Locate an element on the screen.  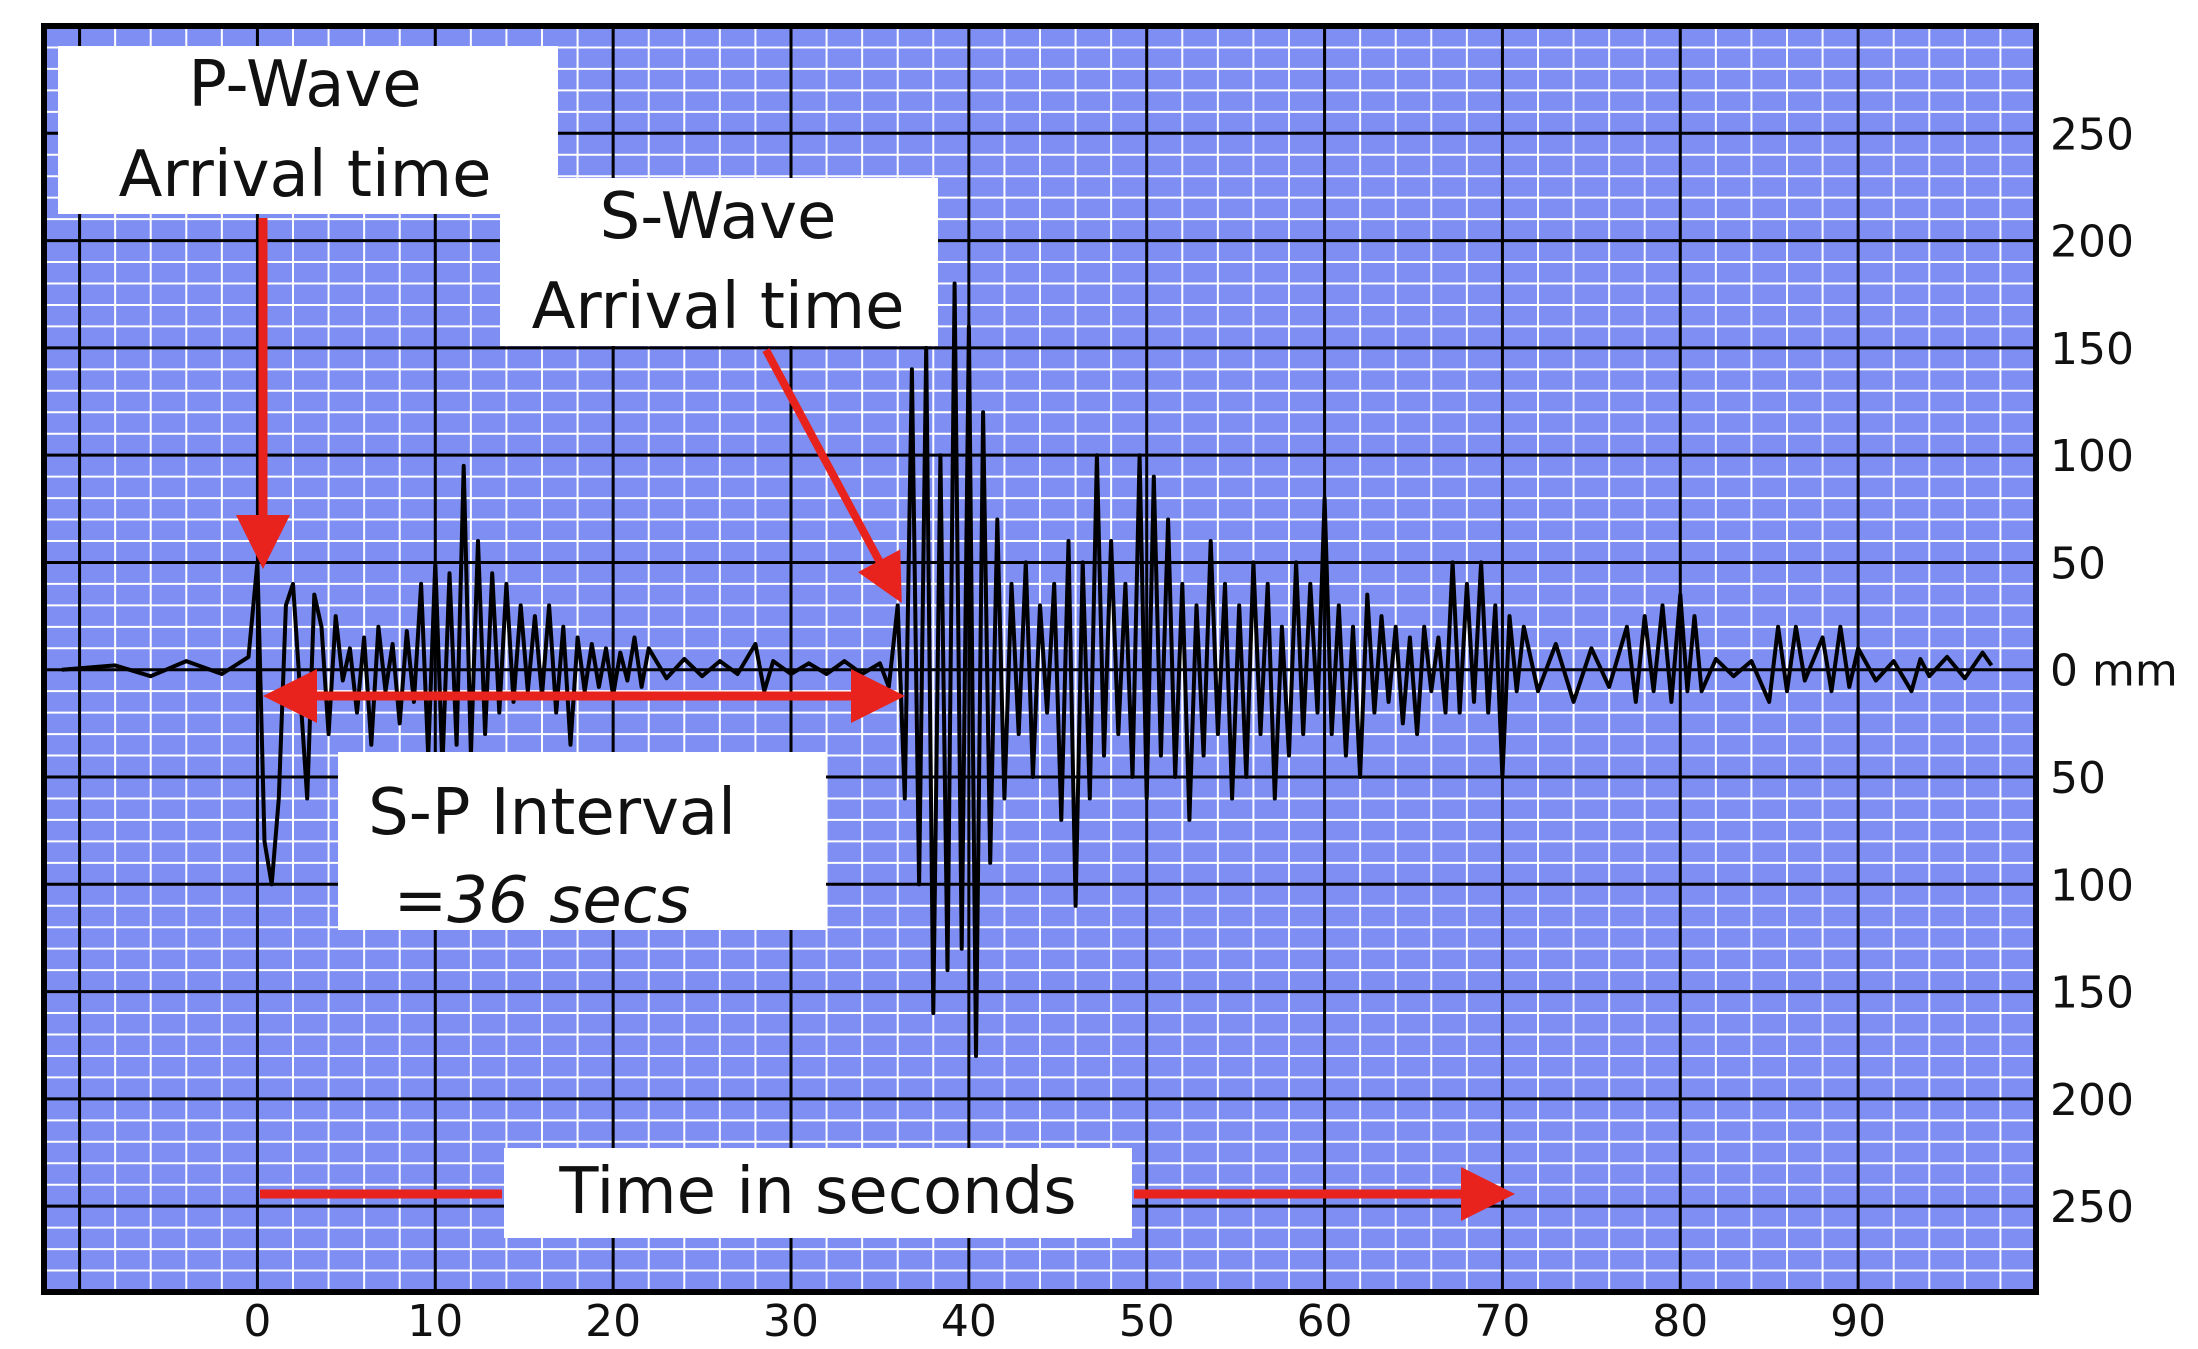
y-axis-tick-labels: 250 200 150 100 50 0 mm 50 100 150 200 250 is located at coordinates (2114, 671).